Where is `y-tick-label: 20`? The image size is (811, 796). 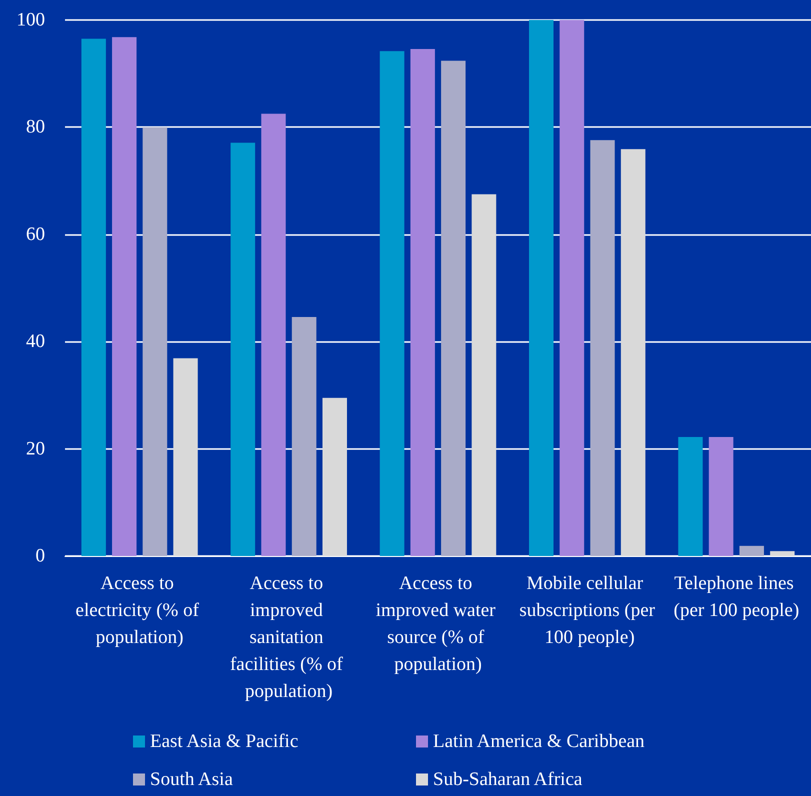 y-tick-label: 20 is located at coordinates (35, 449).